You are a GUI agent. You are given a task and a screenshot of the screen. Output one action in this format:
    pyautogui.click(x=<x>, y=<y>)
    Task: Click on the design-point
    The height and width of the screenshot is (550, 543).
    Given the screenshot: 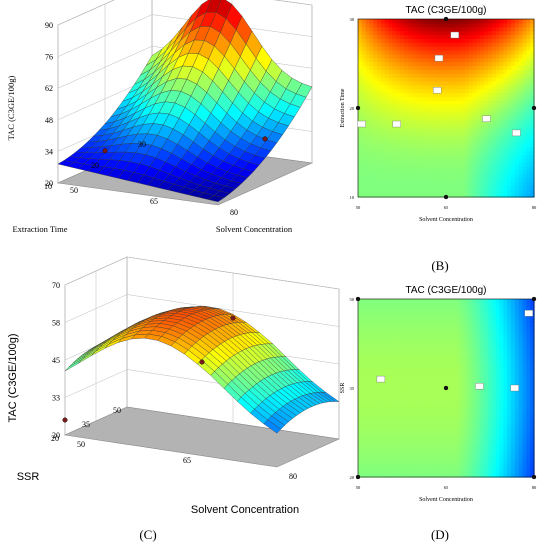 What is the action you would take?
    pyautogui.click(x=233, y=318)
    